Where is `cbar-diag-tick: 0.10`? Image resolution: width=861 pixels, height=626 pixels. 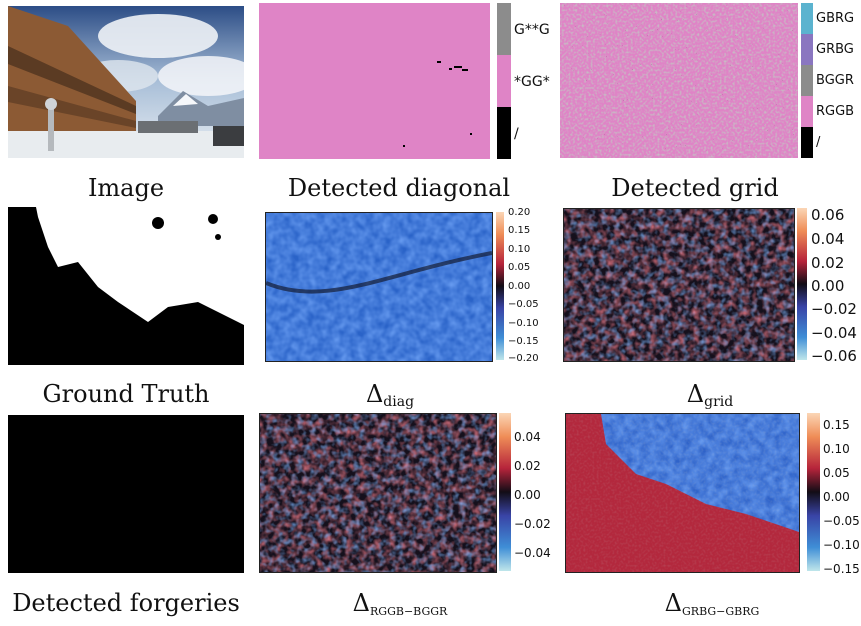 cbar-diag-tick: 0.10 is located at coordinates (519, 249).